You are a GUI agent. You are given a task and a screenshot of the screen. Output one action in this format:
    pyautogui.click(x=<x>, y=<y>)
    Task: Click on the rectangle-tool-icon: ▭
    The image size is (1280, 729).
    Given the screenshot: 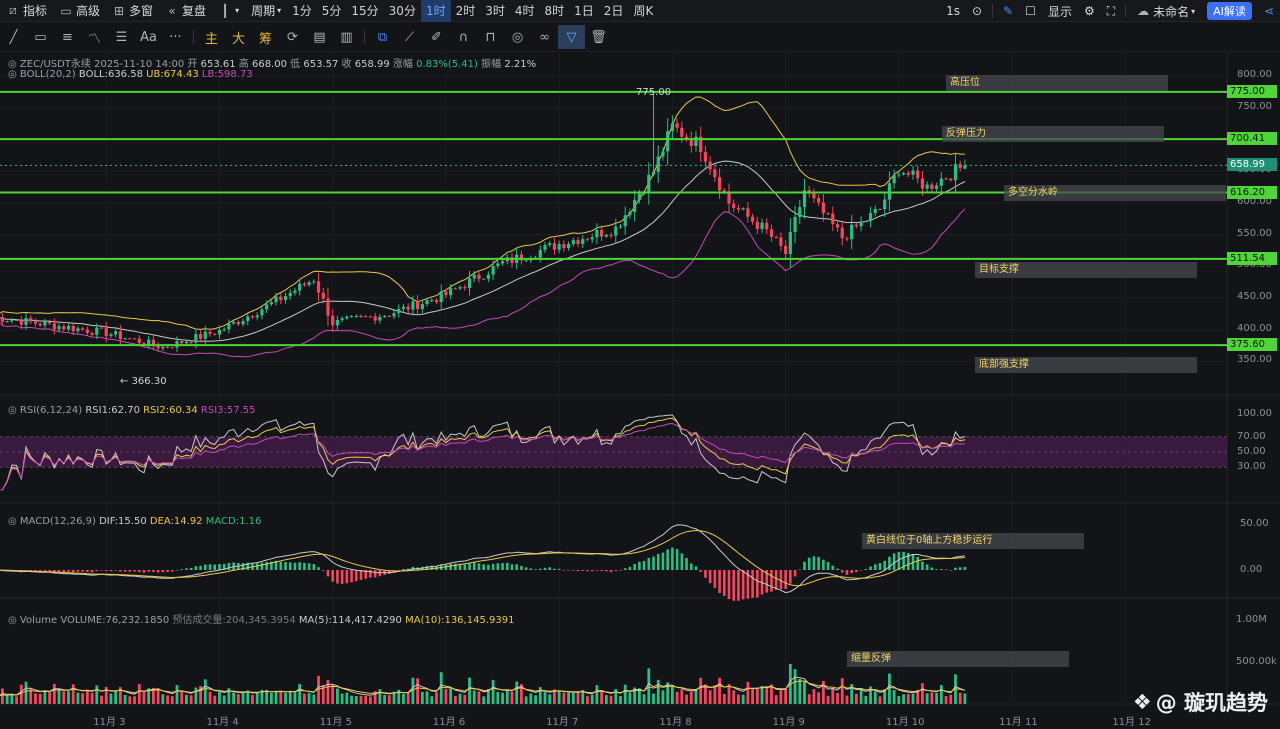 What is the action you would take?
    pyautogui.click(x=40, y=37)
    